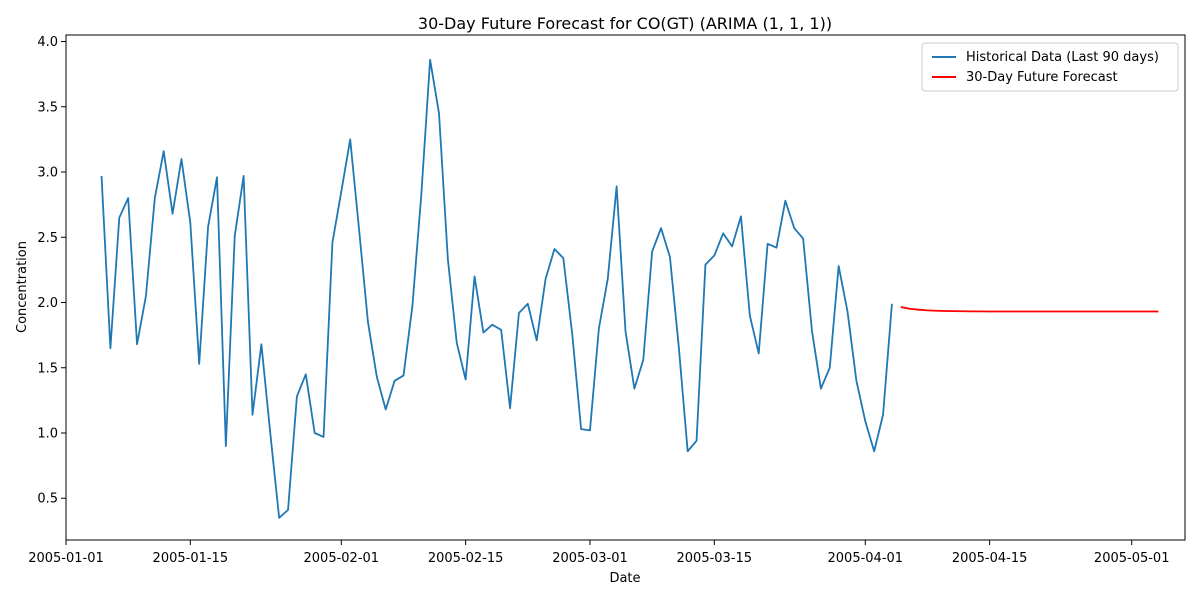 Image resolution: width=1200 pixels, height=600 pixels. Describe the element at coordinates (624, 578) in the screenshot. I see `x-axis-title: Date` at that location.